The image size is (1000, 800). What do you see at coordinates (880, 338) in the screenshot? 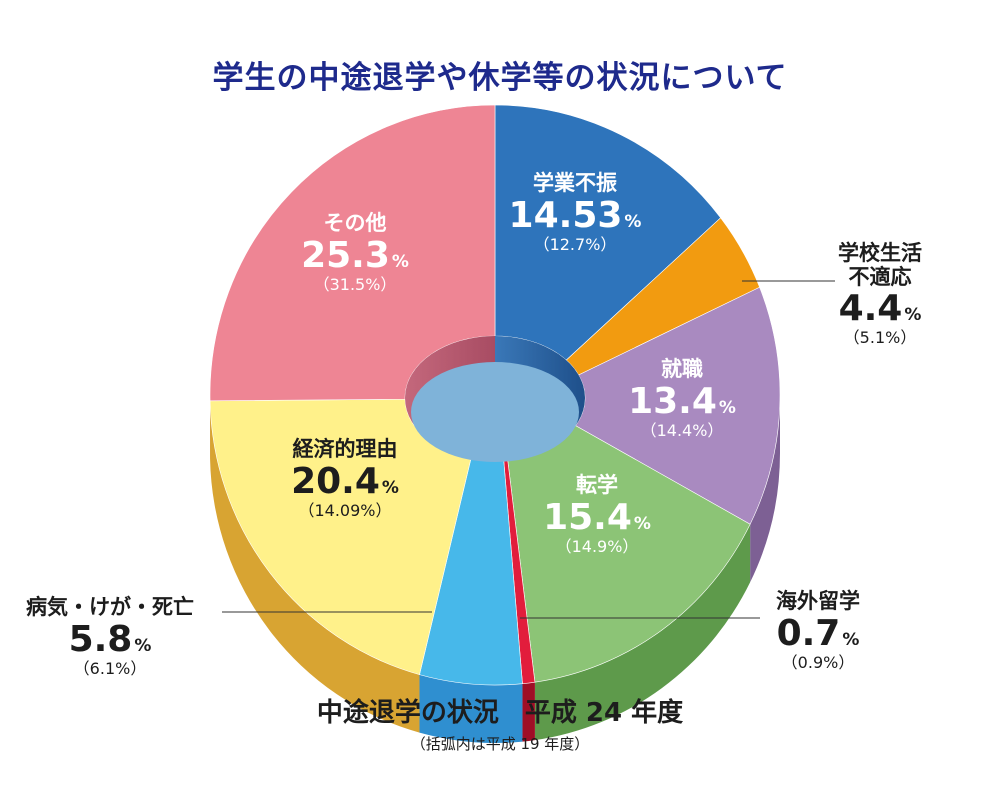
I see `slice-previous: （5.1%）` at bounding box center [880, 338].